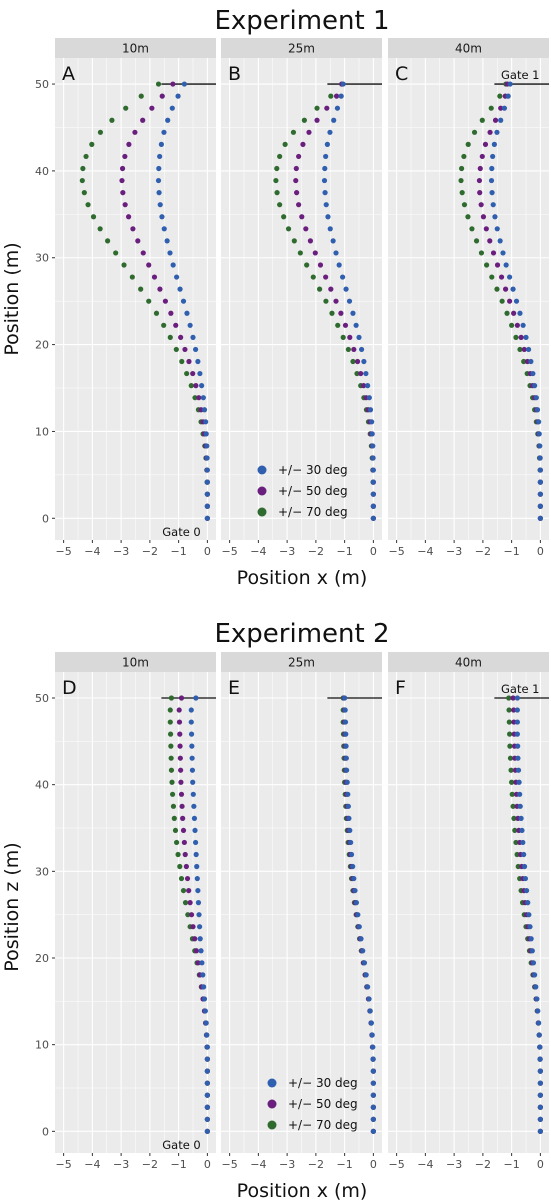 This screenshot has height=1204, width=551. I want to click on strip-background, so click(301, 662).